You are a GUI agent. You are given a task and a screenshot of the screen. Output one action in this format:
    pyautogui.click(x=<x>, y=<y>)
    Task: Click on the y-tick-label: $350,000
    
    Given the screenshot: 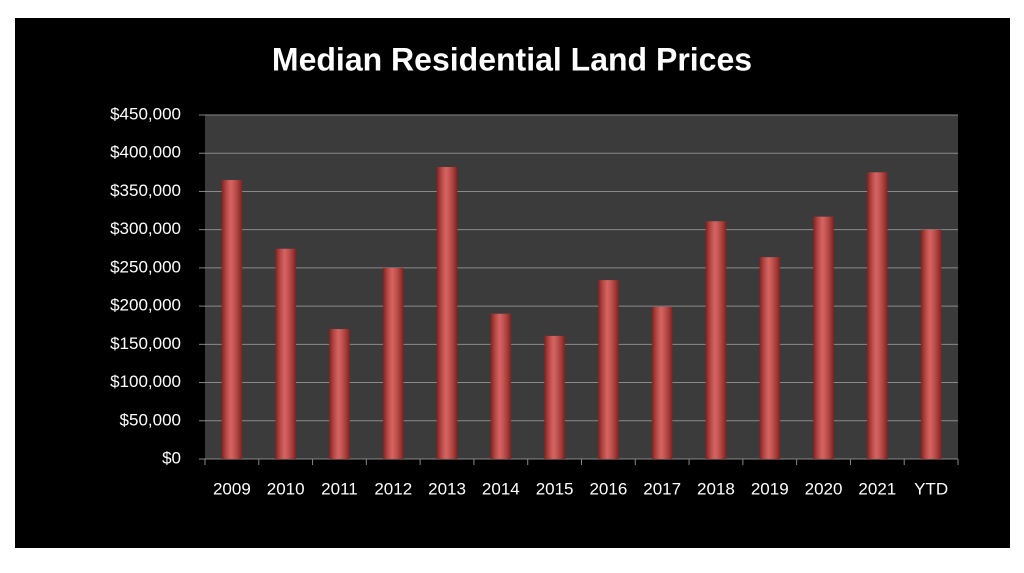 What is the action you would take?
    pyautogui.click(x=145, y=190)
    